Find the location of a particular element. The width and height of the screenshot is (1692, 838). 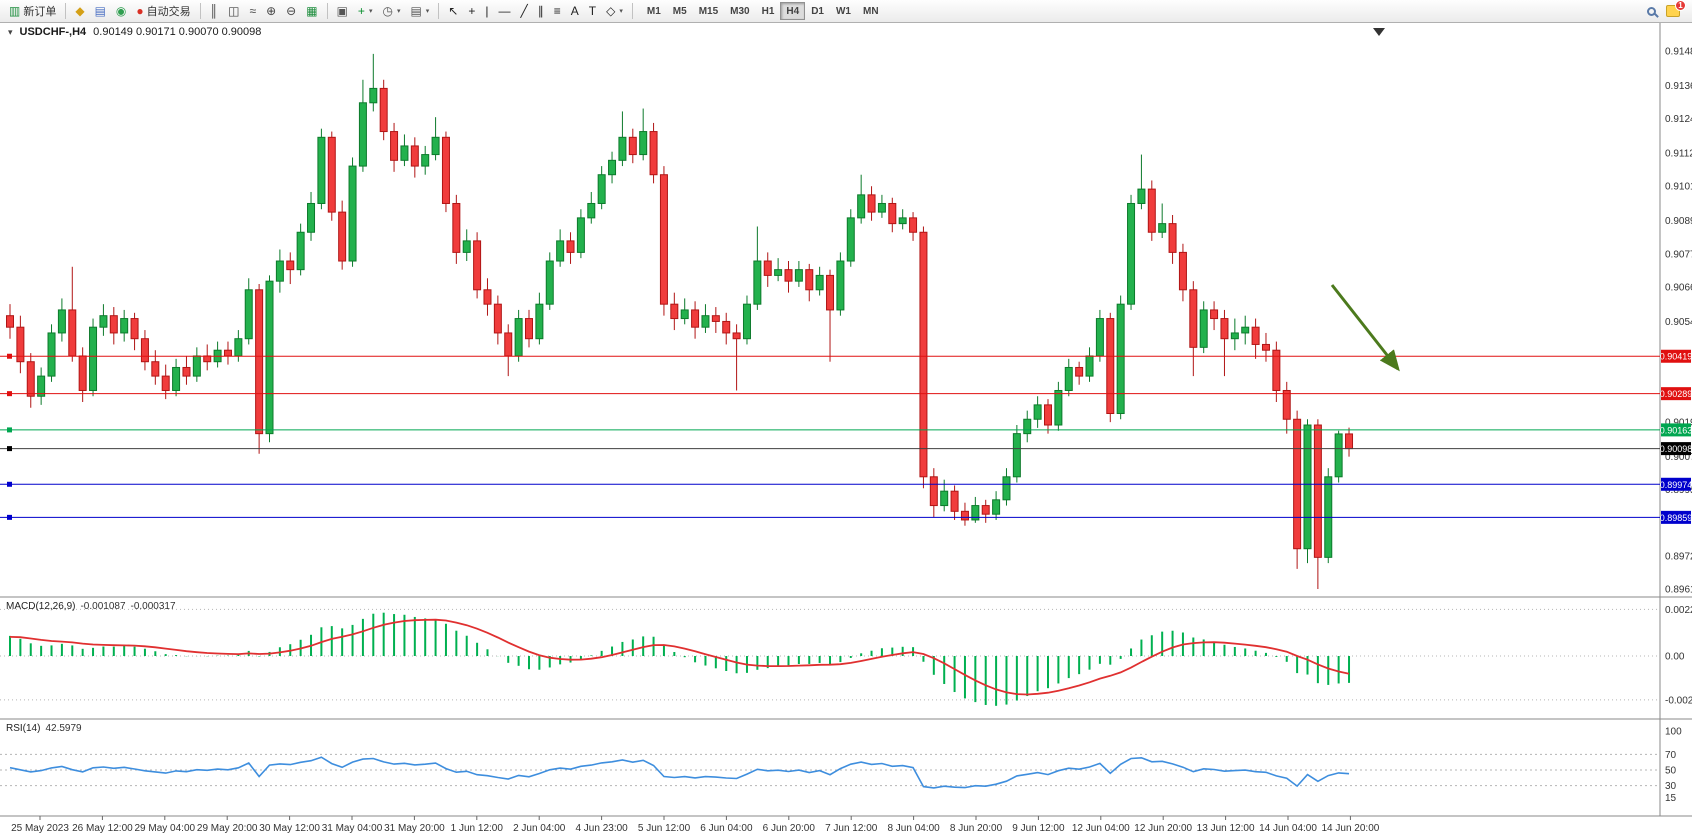

zoom-out-button: ⊖ is located at coordinates (291, 11).